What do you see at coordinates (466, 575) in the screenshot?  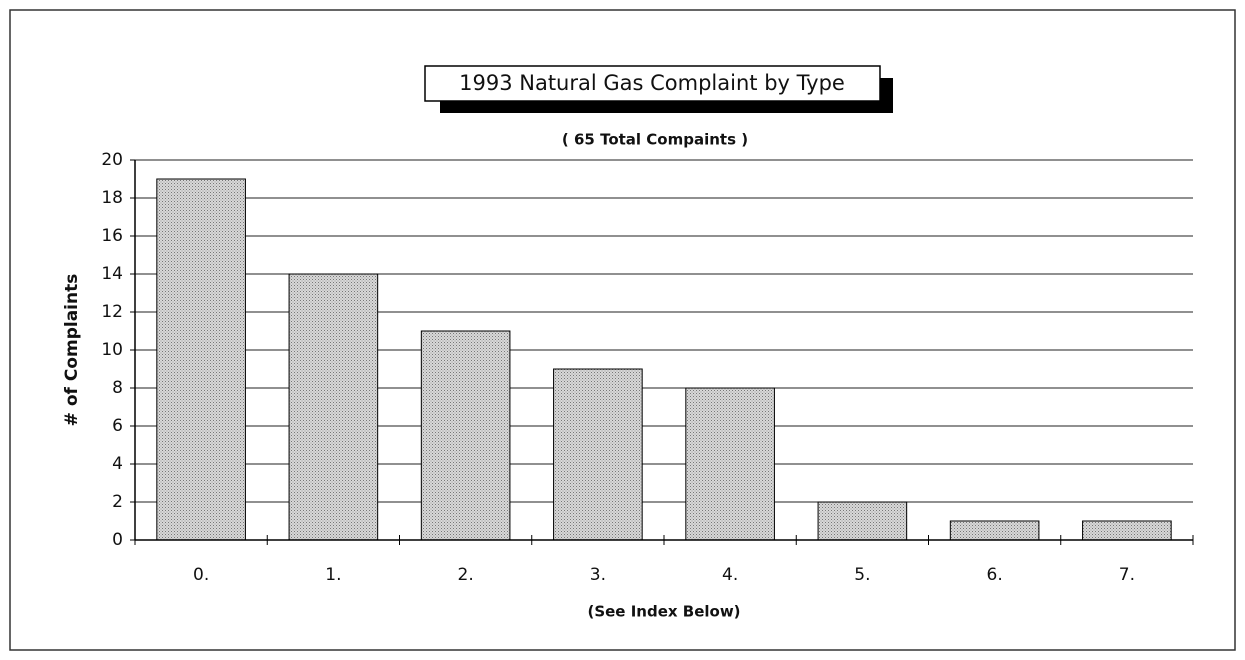 I see `x-tick-label: 2.` at bounding box center [466, 575].